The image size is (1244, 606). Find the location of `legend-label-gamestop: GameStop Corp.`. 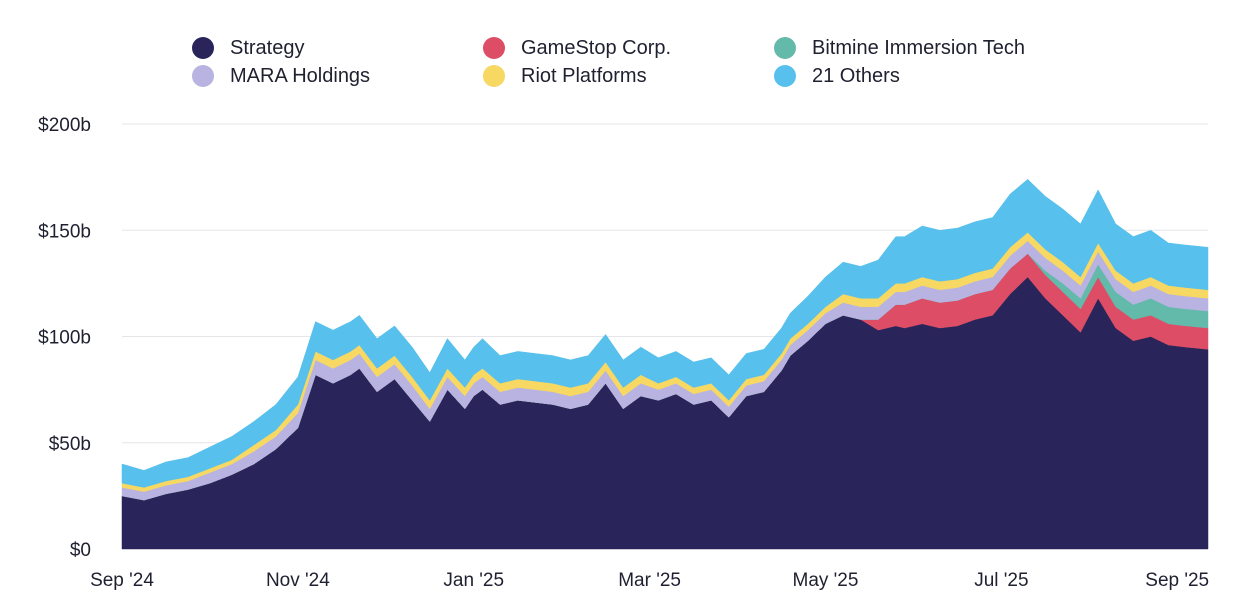

legend-label-gamestop: GameStop Corp. is located at coordinates (596, 47).